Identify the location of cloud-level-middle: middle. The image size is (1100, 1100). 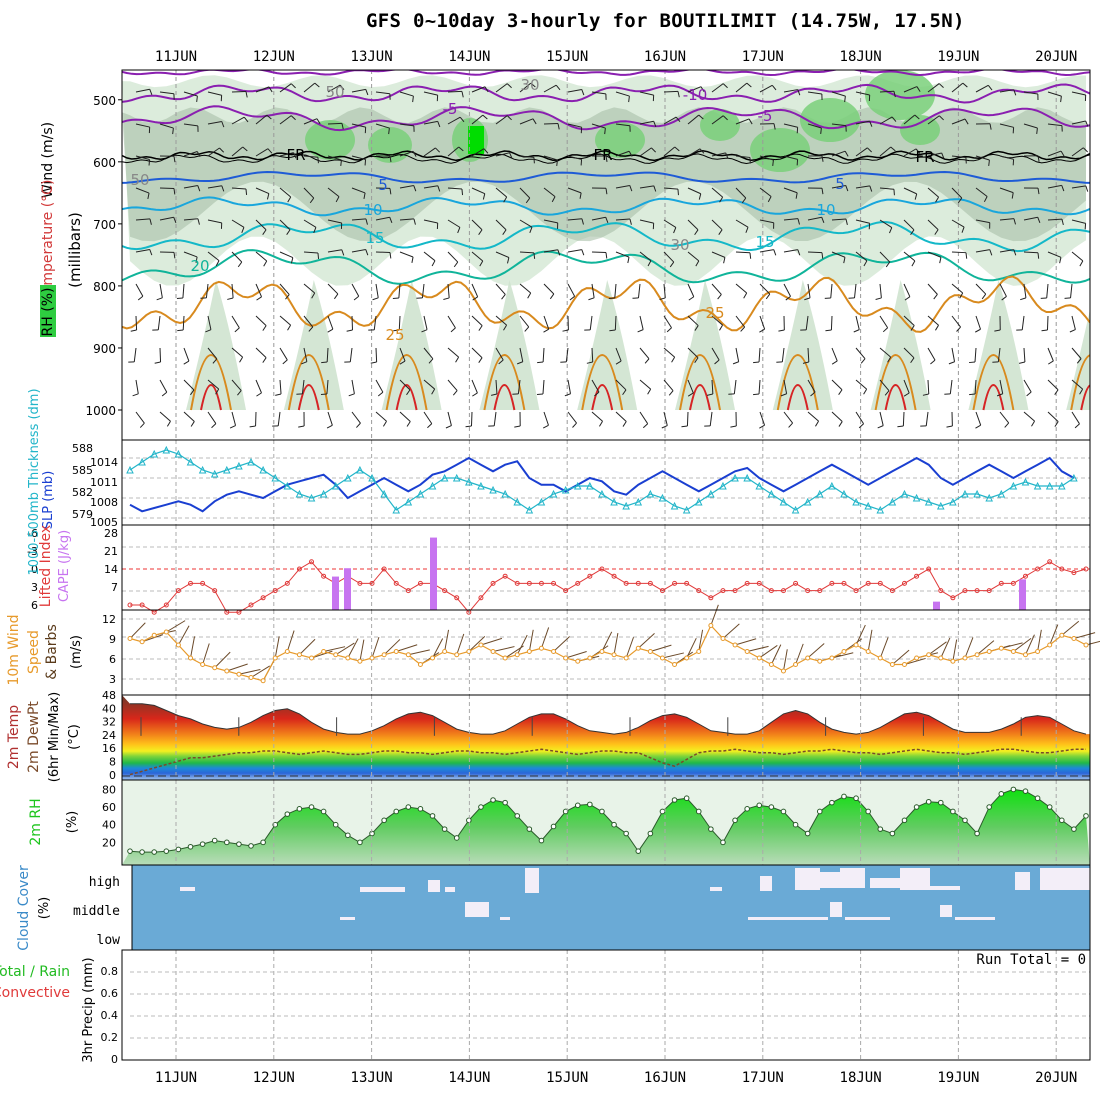
(96, 911).